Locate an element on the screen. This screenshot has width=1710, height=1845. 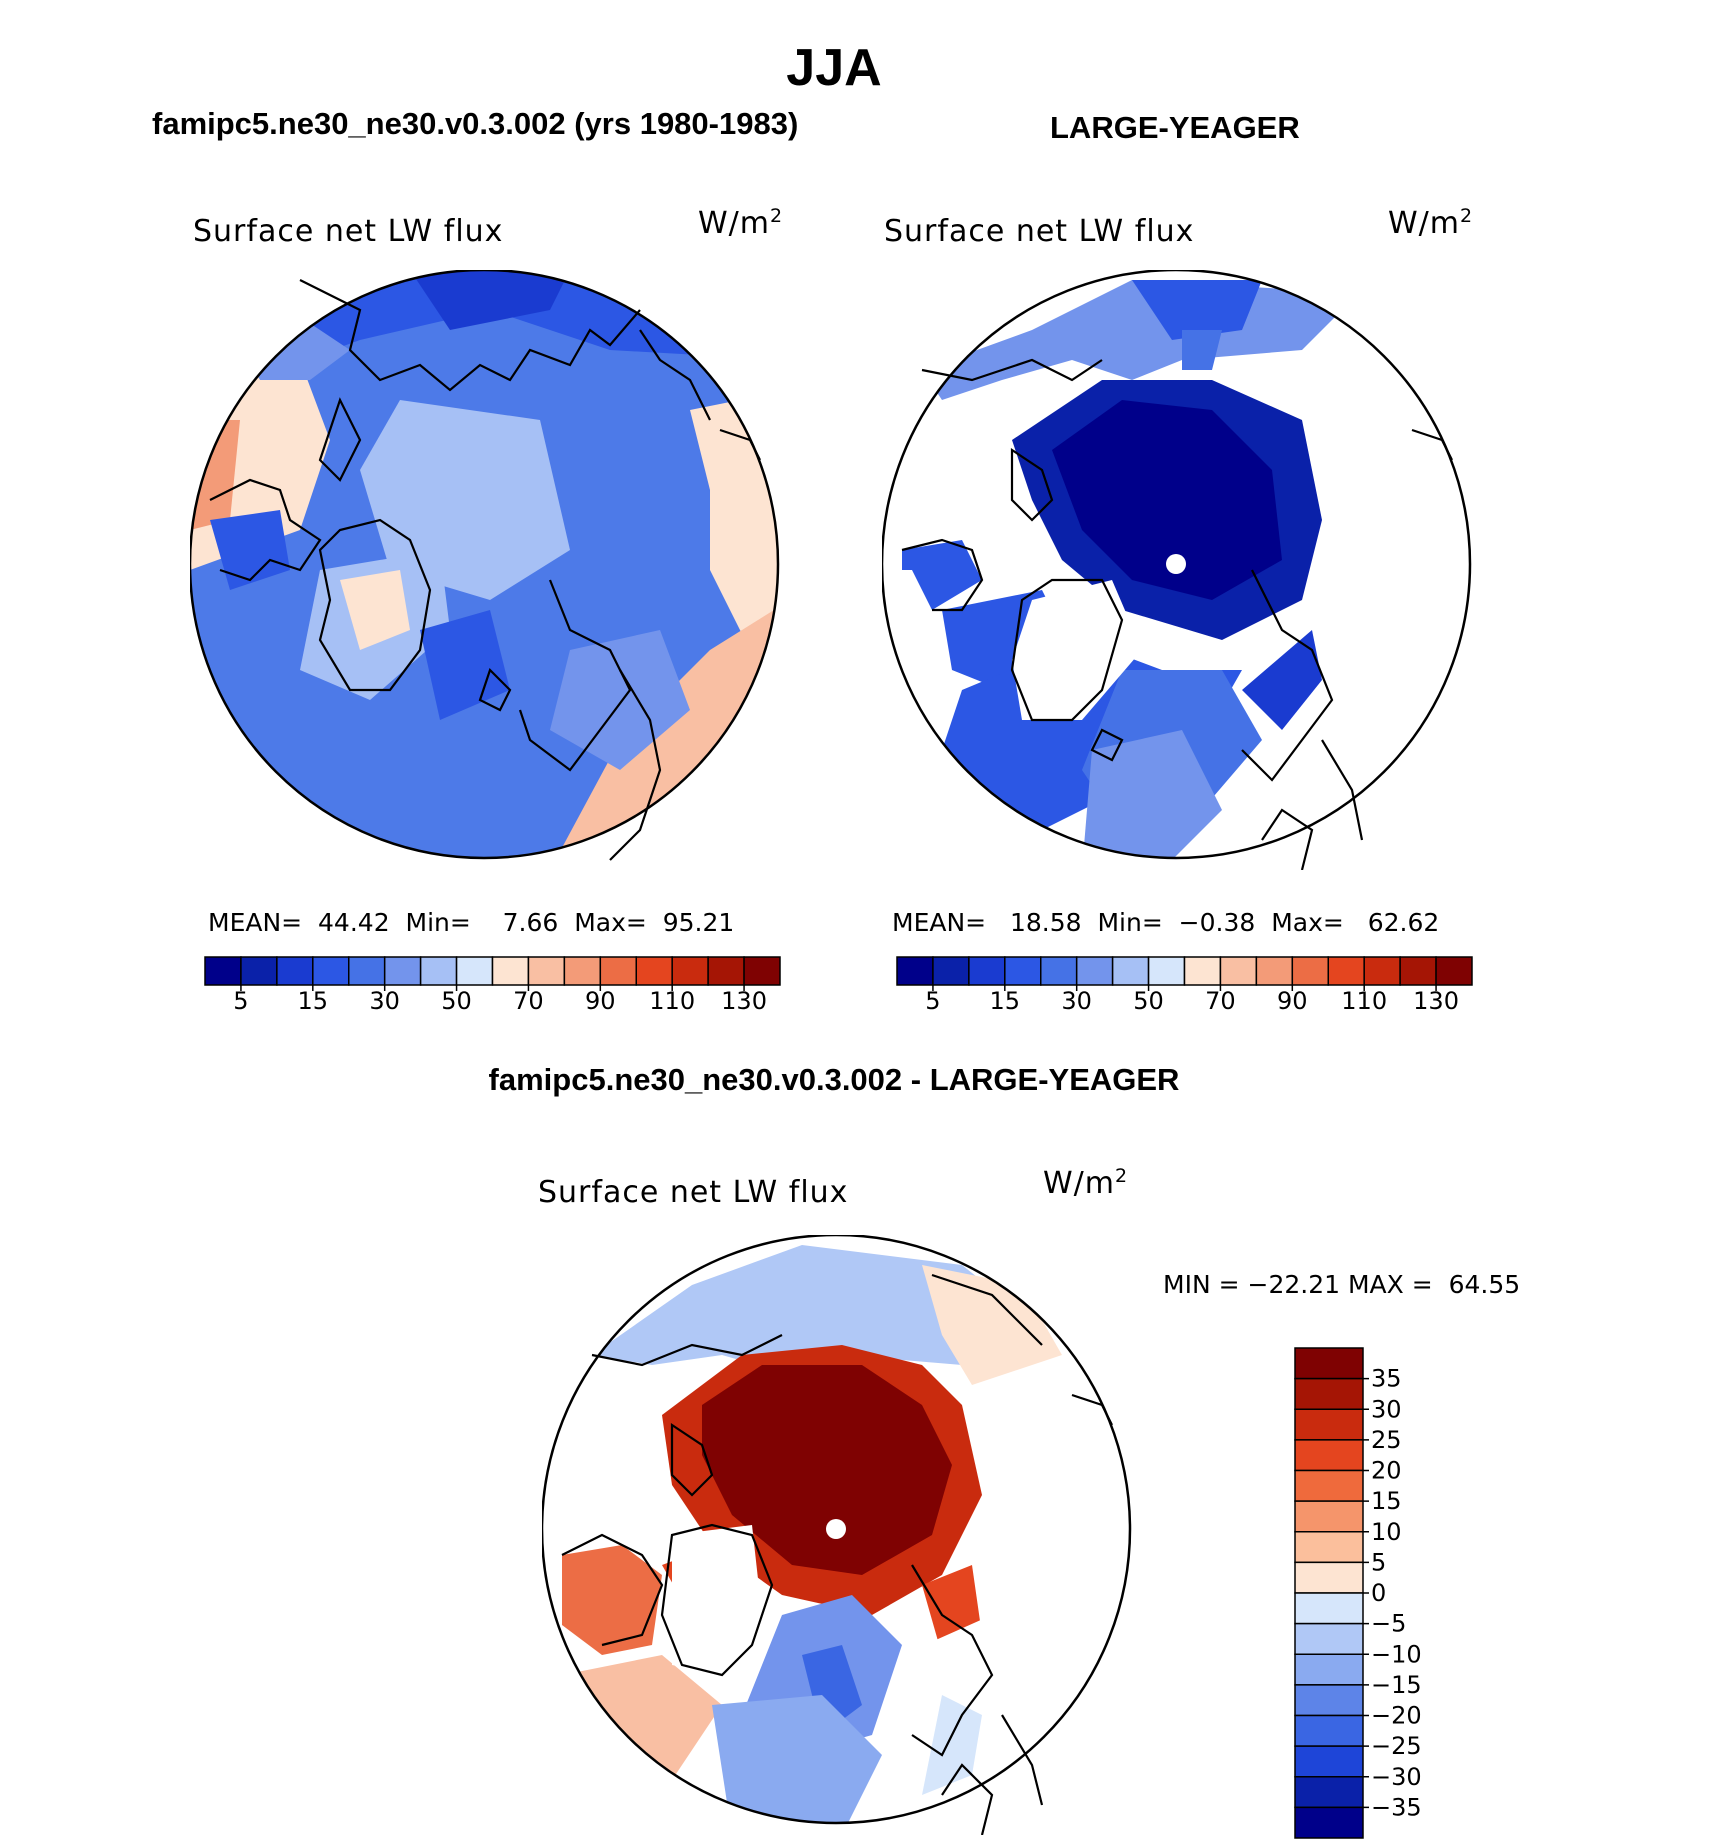
figure-title: JJA is located at coordinates (834, 68).